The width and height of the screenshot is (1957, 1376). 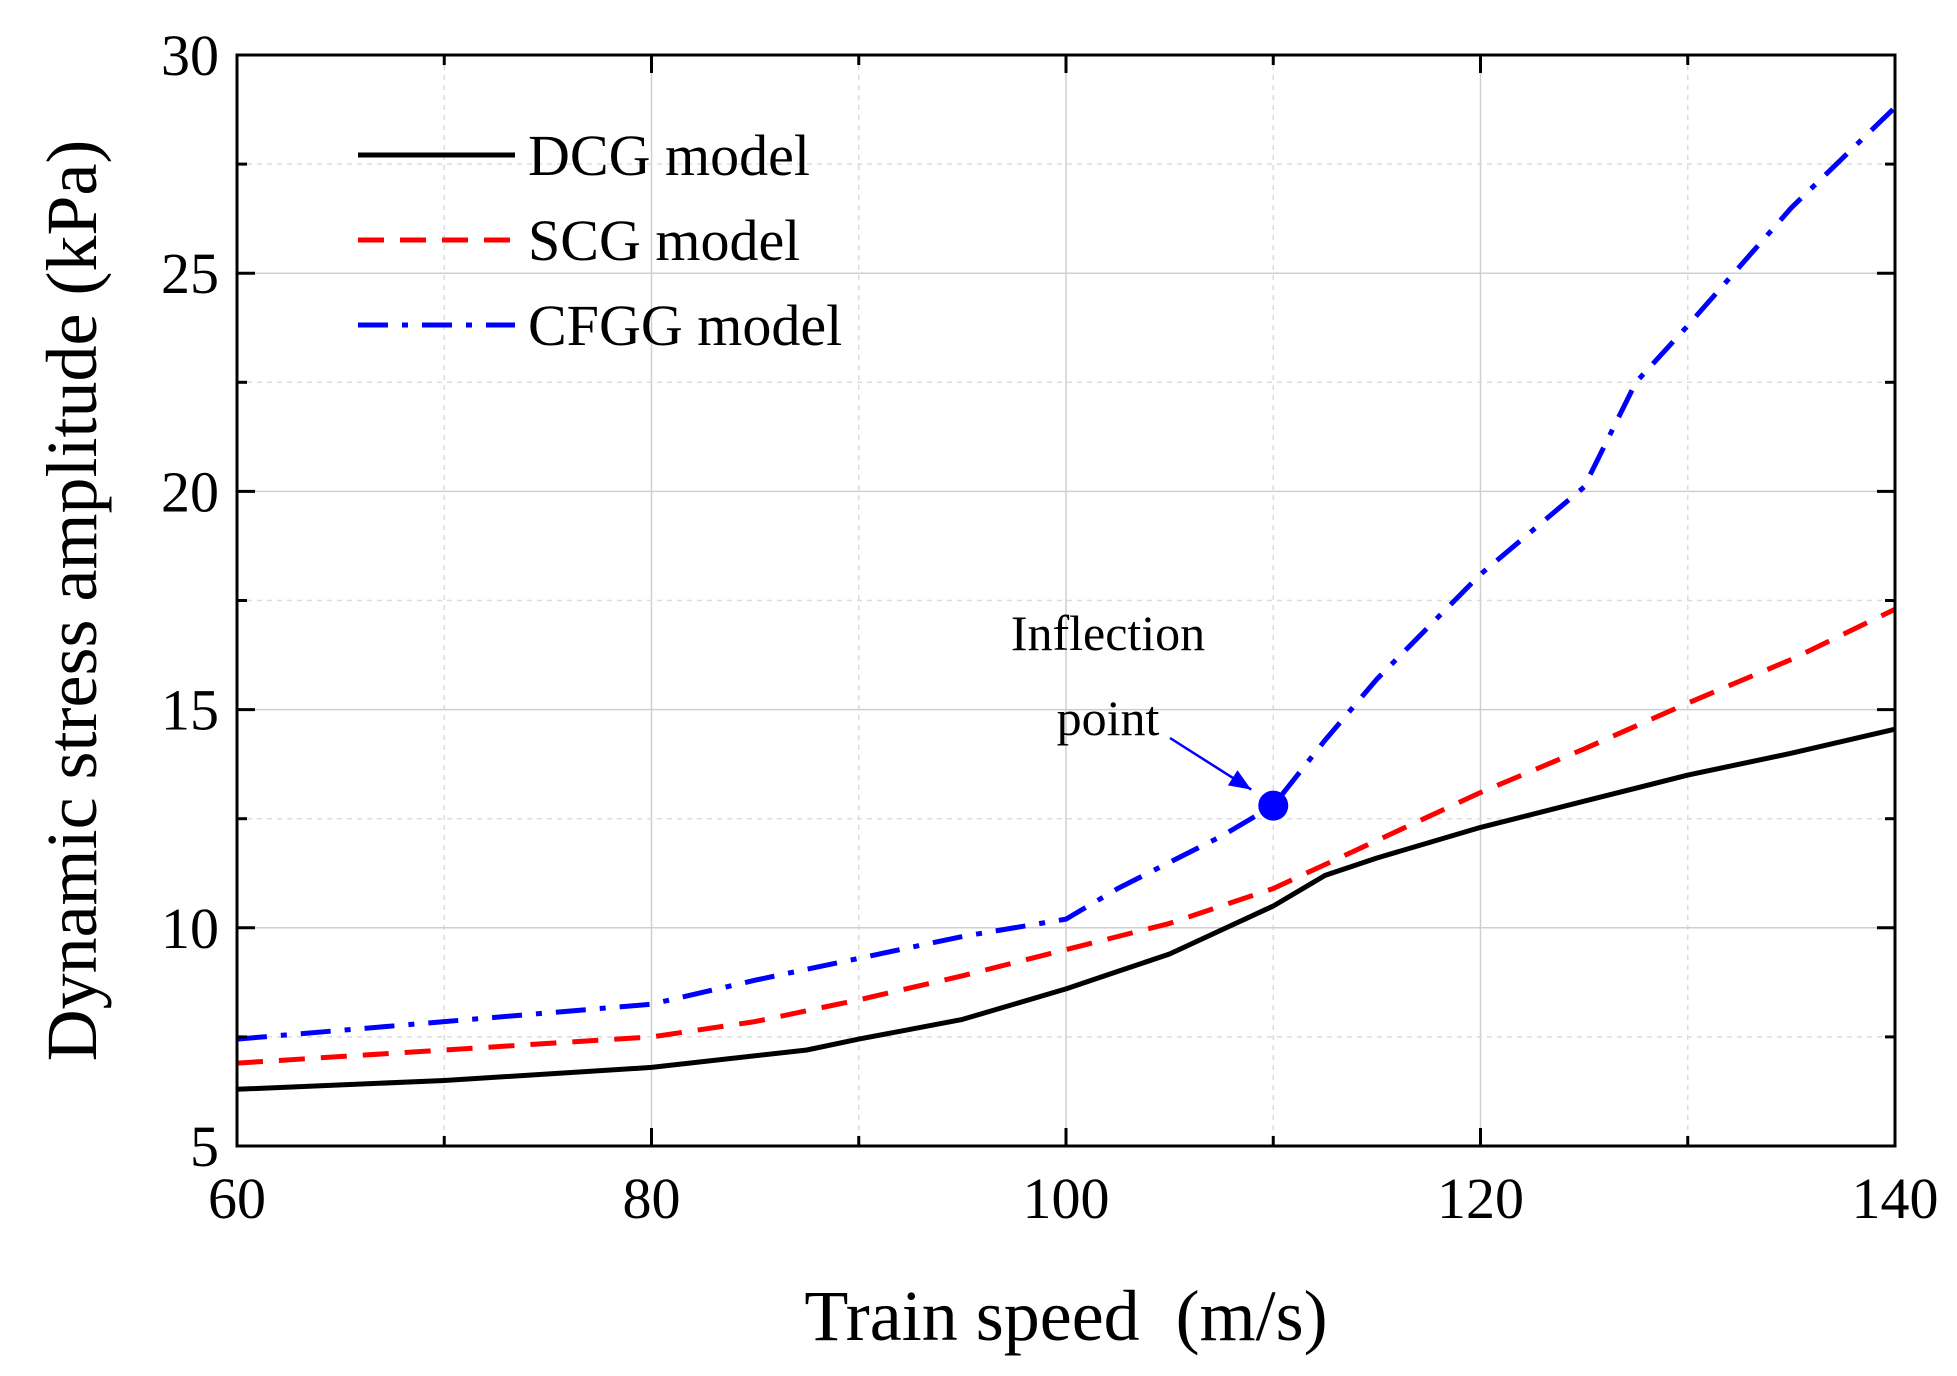 I want to click on annotation-arrow-head, so click(x=1239, y=780).